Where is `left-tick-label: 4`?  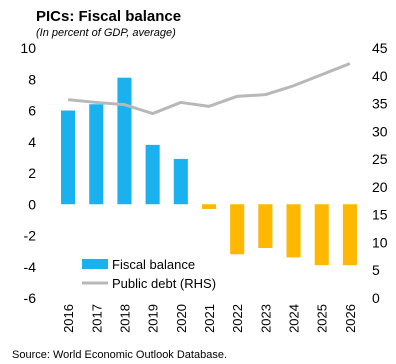
left-tick-label: 4 is located at coordinates (32, 142).